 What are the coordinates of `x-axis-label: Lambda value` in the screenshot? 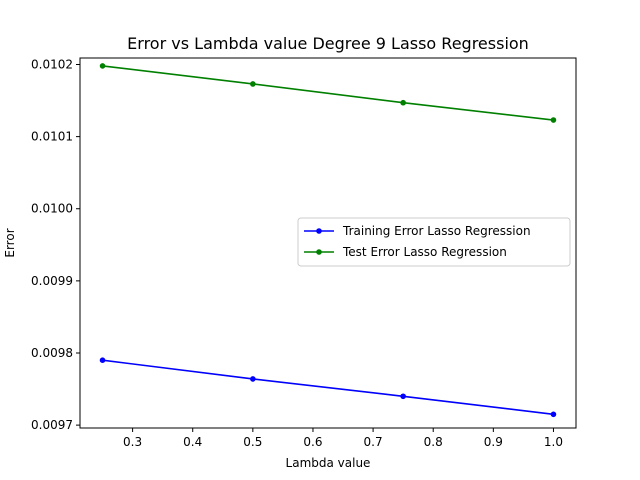 It's located at (328, 463).